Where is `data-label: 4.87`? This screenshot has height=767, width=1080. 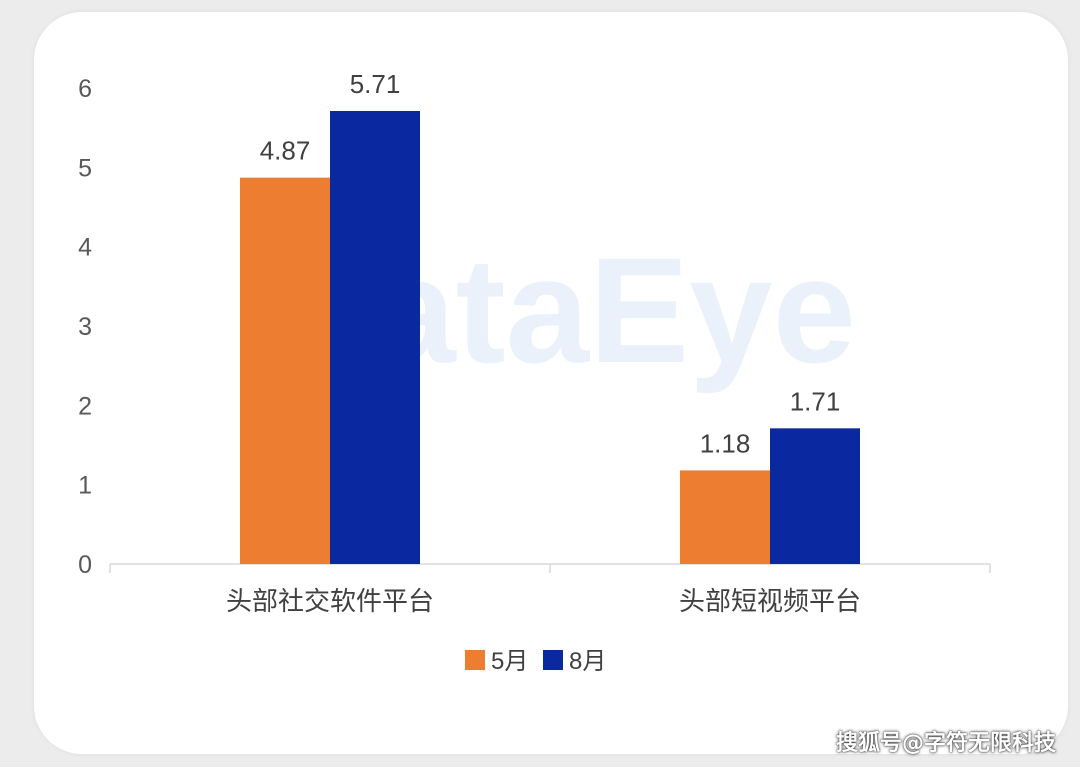 data-label: 4.87 is located at coordinates (285, 151).